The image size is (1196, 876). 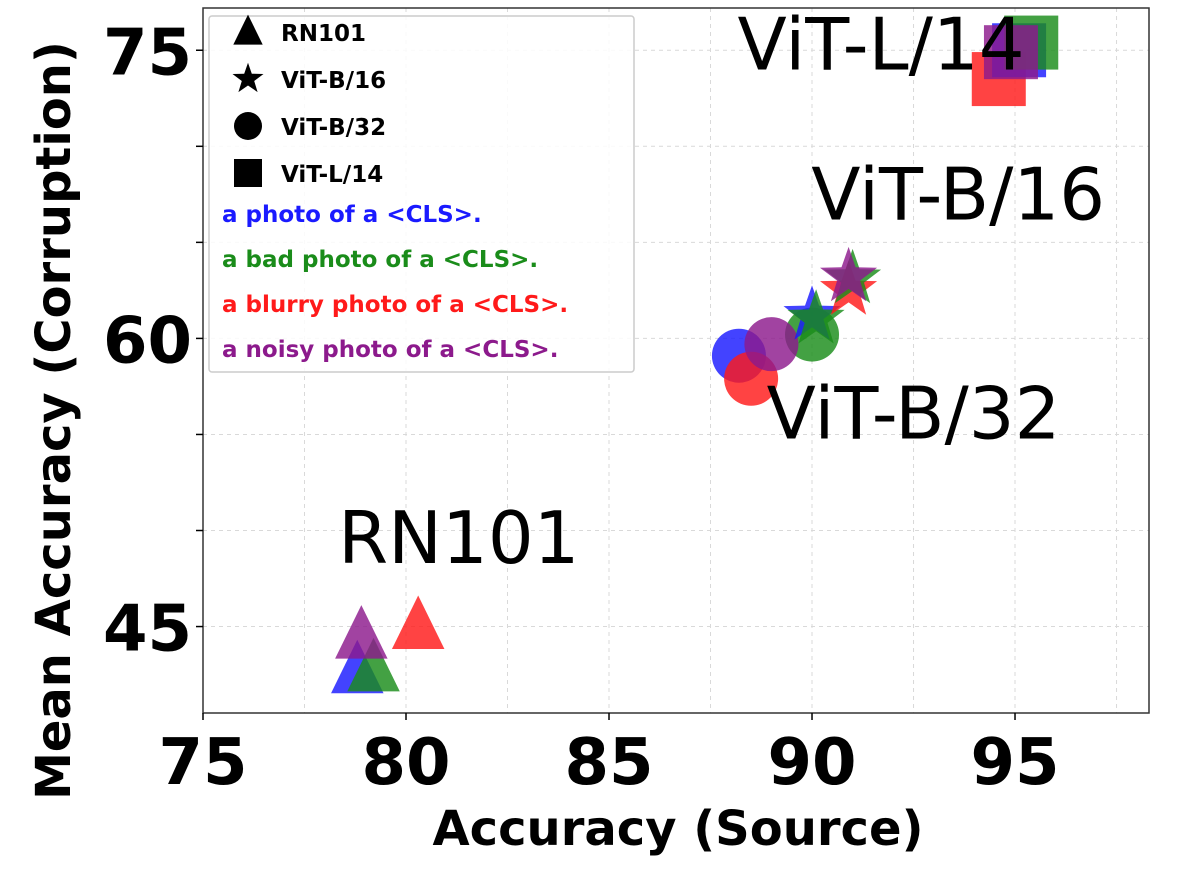 What do you see at coordinates (147, 53) in the screenshot?
I see `y-tick-label: 75` at bounding box center [147, 53].